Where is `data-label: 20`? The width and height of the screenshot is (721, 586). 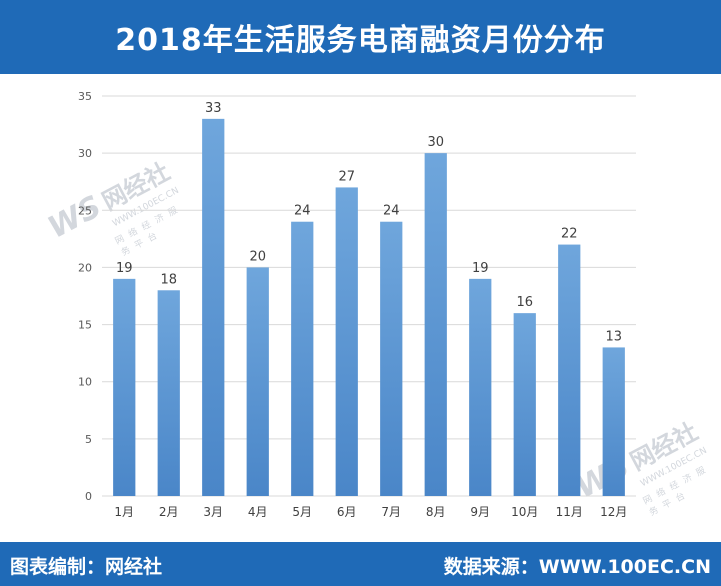 data-label: 20 is located at coordinates (257, 256).